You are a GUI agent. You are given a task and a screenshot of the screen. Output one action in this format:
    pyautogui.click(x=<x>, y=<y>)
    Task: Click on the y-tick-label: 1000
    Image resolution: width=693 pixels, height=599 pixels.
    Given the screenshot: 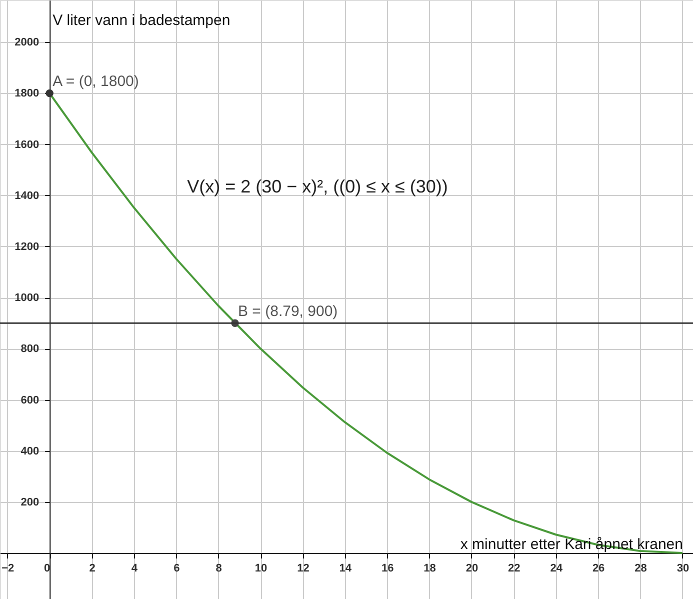 What is the action you would take?
    pyautogui.click(x=27, y=298)
    